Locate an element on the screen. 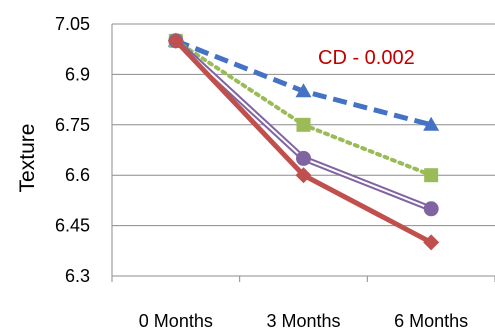 This screenshot has height=331, width=495. y-tick-label: 6.45 is located at coordinates (72, 226).